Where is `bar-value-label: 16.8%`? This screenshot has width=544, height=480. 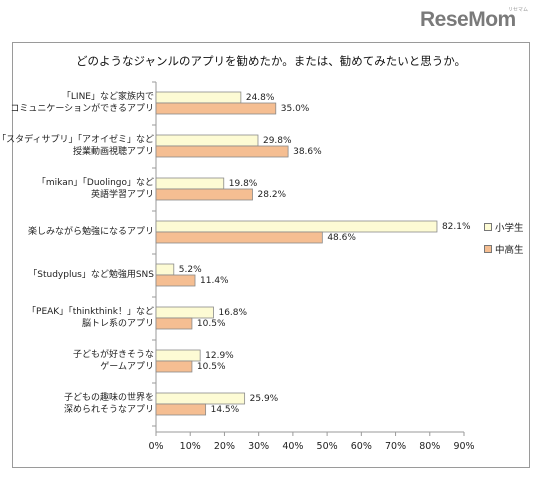 bar-value-label: 16.8% is located at coordinates (233, 313).